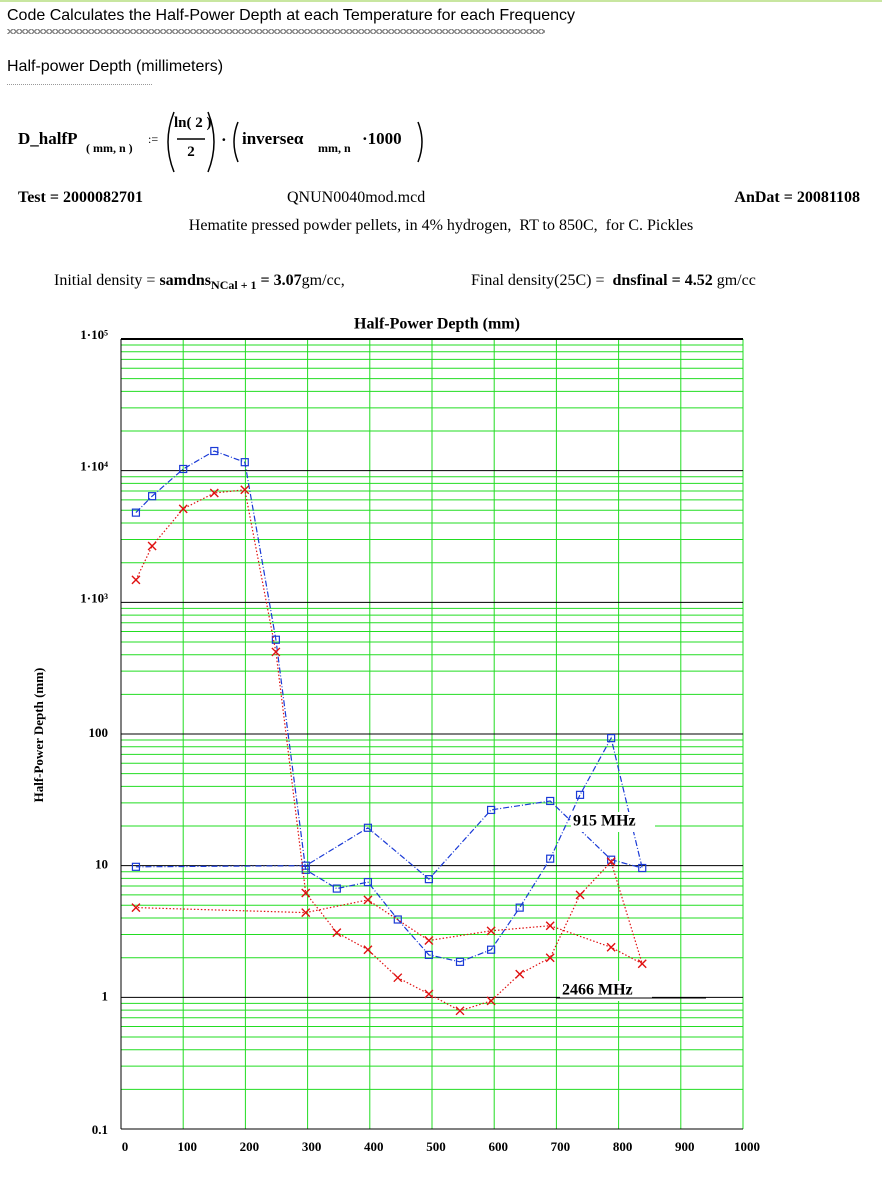  I want to click on x-tick-label: 300, so click(312, 1146).